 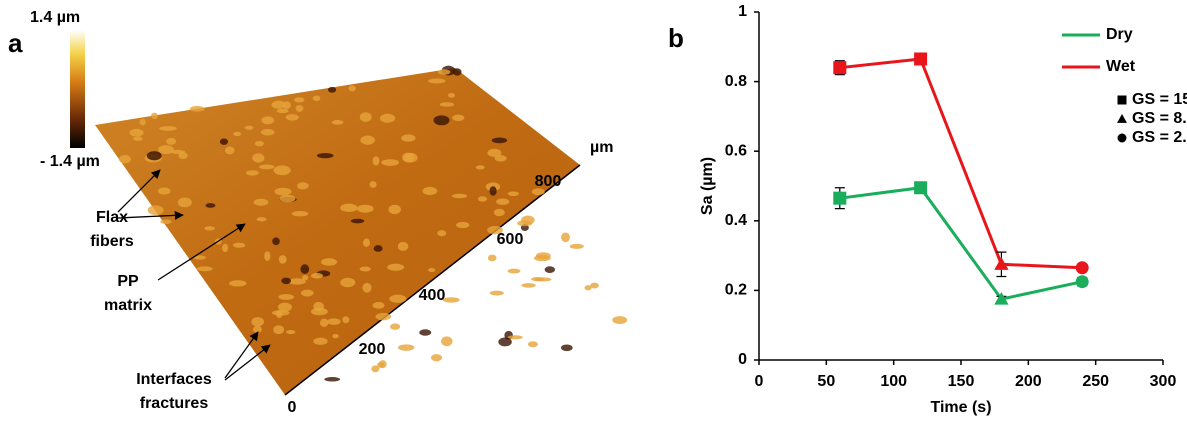 What do you see at coordinates (736, 81) in the screenshot?
I see `y-tick-label: 0.8` at bounding box center [736, 81].